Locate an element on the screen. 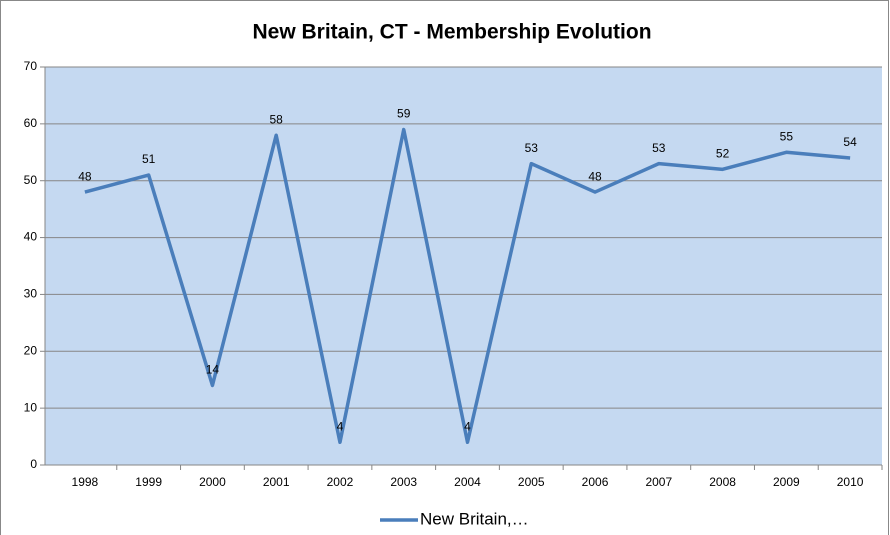 This screenshot has height=535, width=890. y-tick-label: 30 is located at coordinates (31, 294).